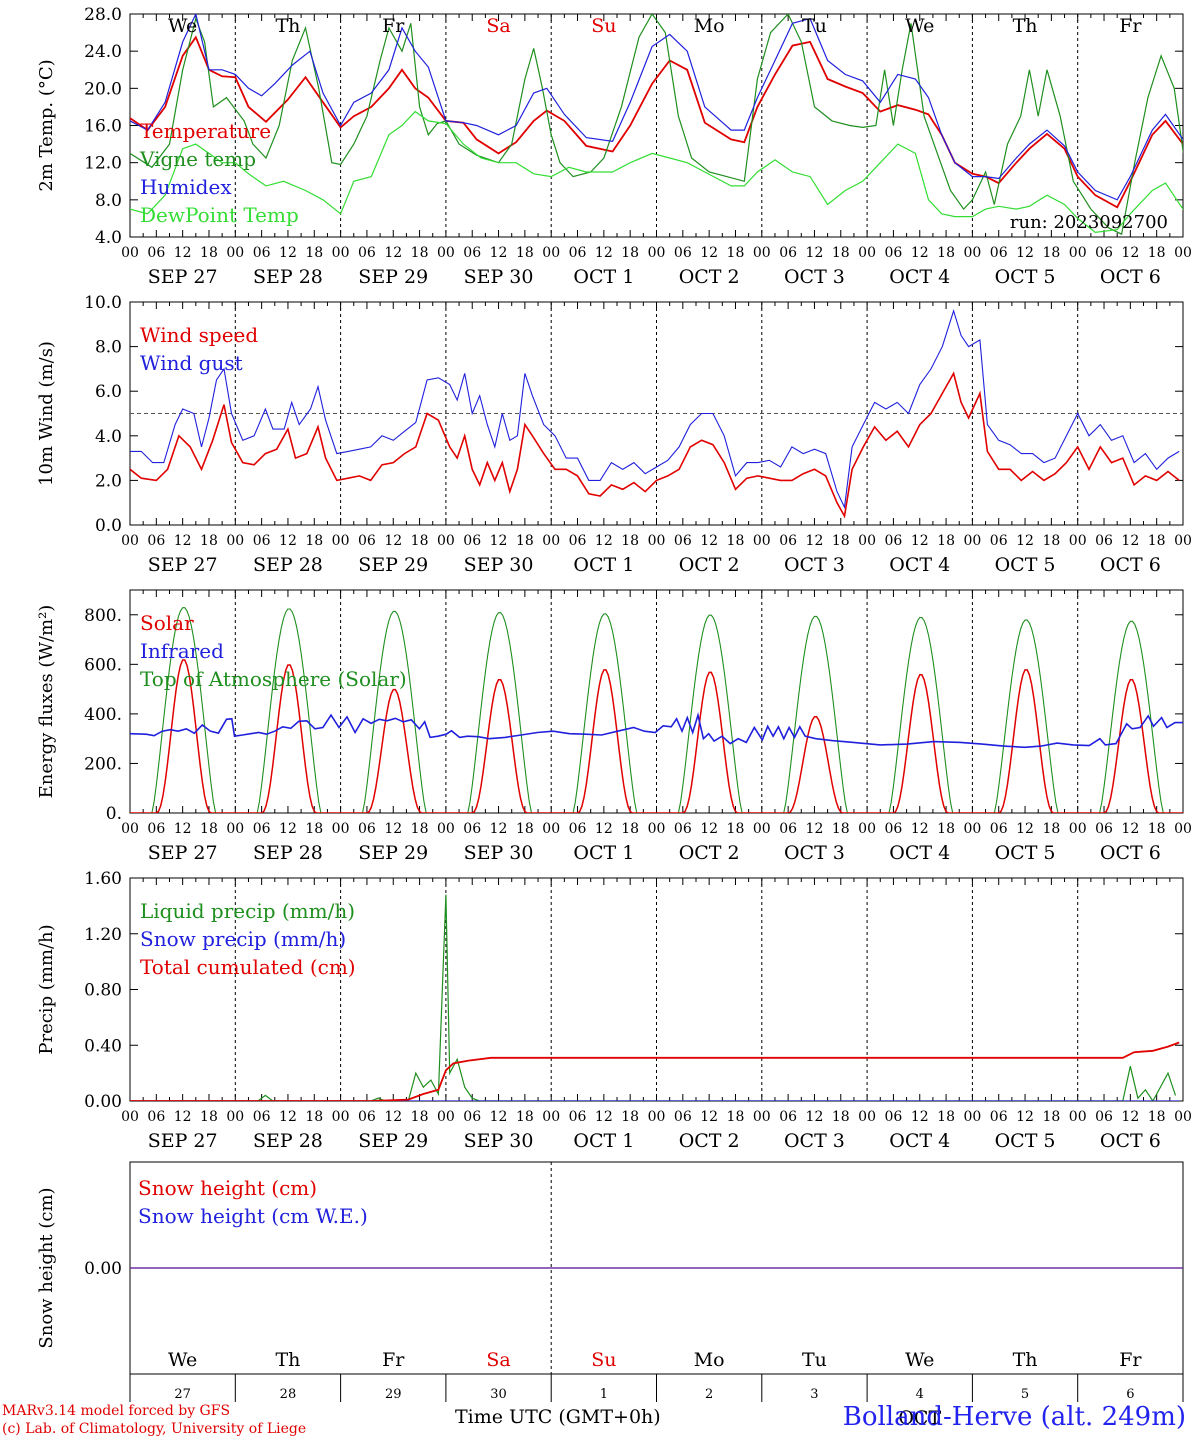  Describe the element at coordinates (919, 1360) in the screenshot. I see `weekday-label: We` at that location.